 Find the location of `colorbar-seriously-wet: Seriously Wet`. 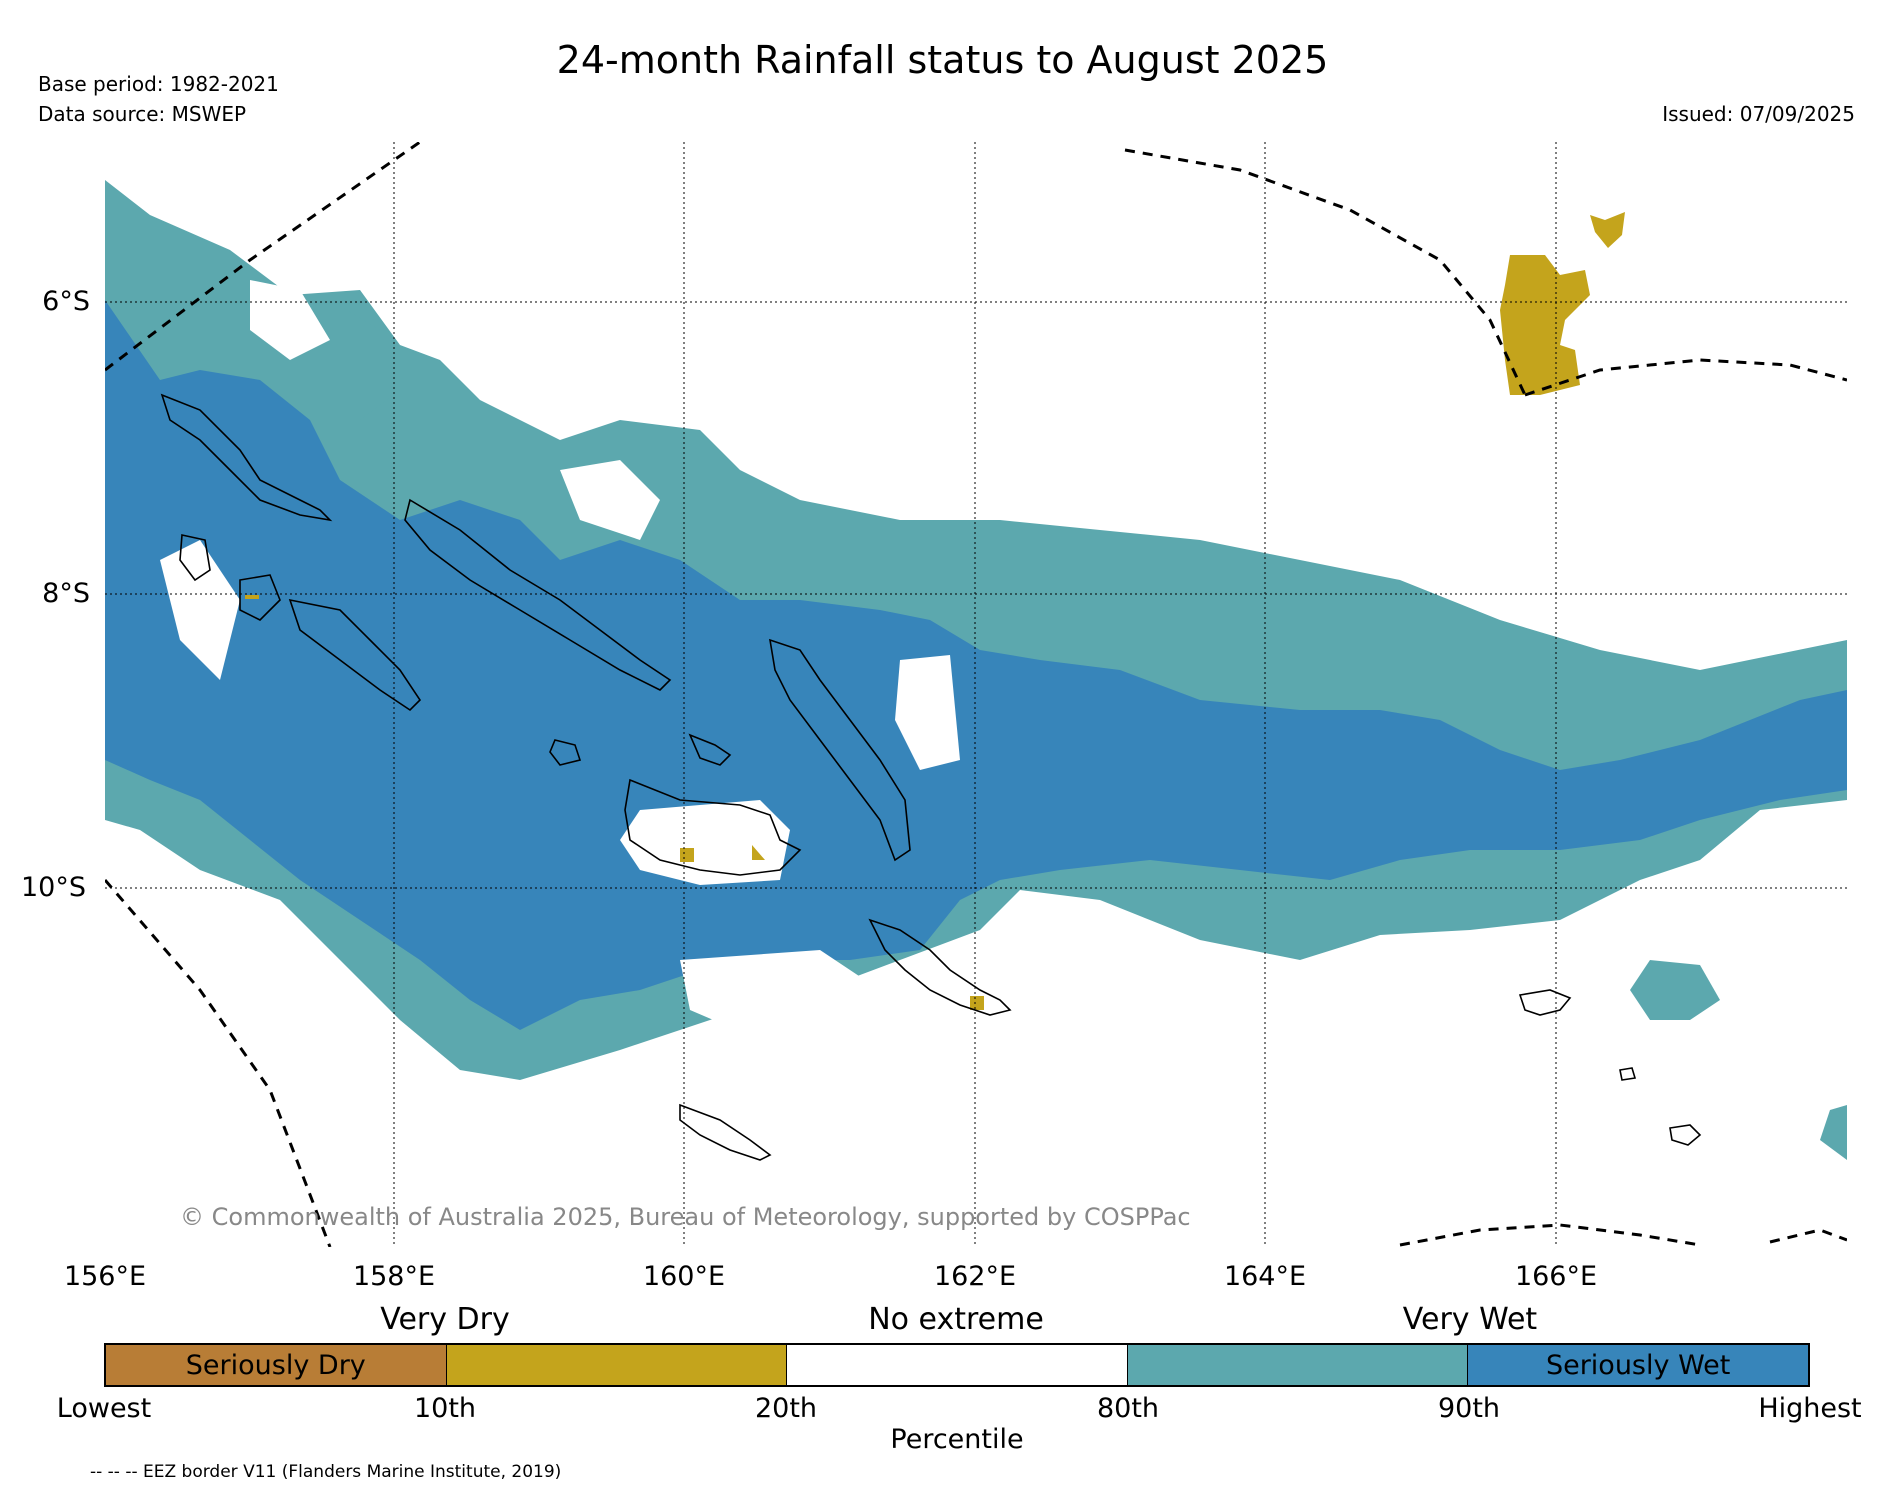

colorbar-seriously-wet: Seriously Wet is located at coordinates (1638, 1365).